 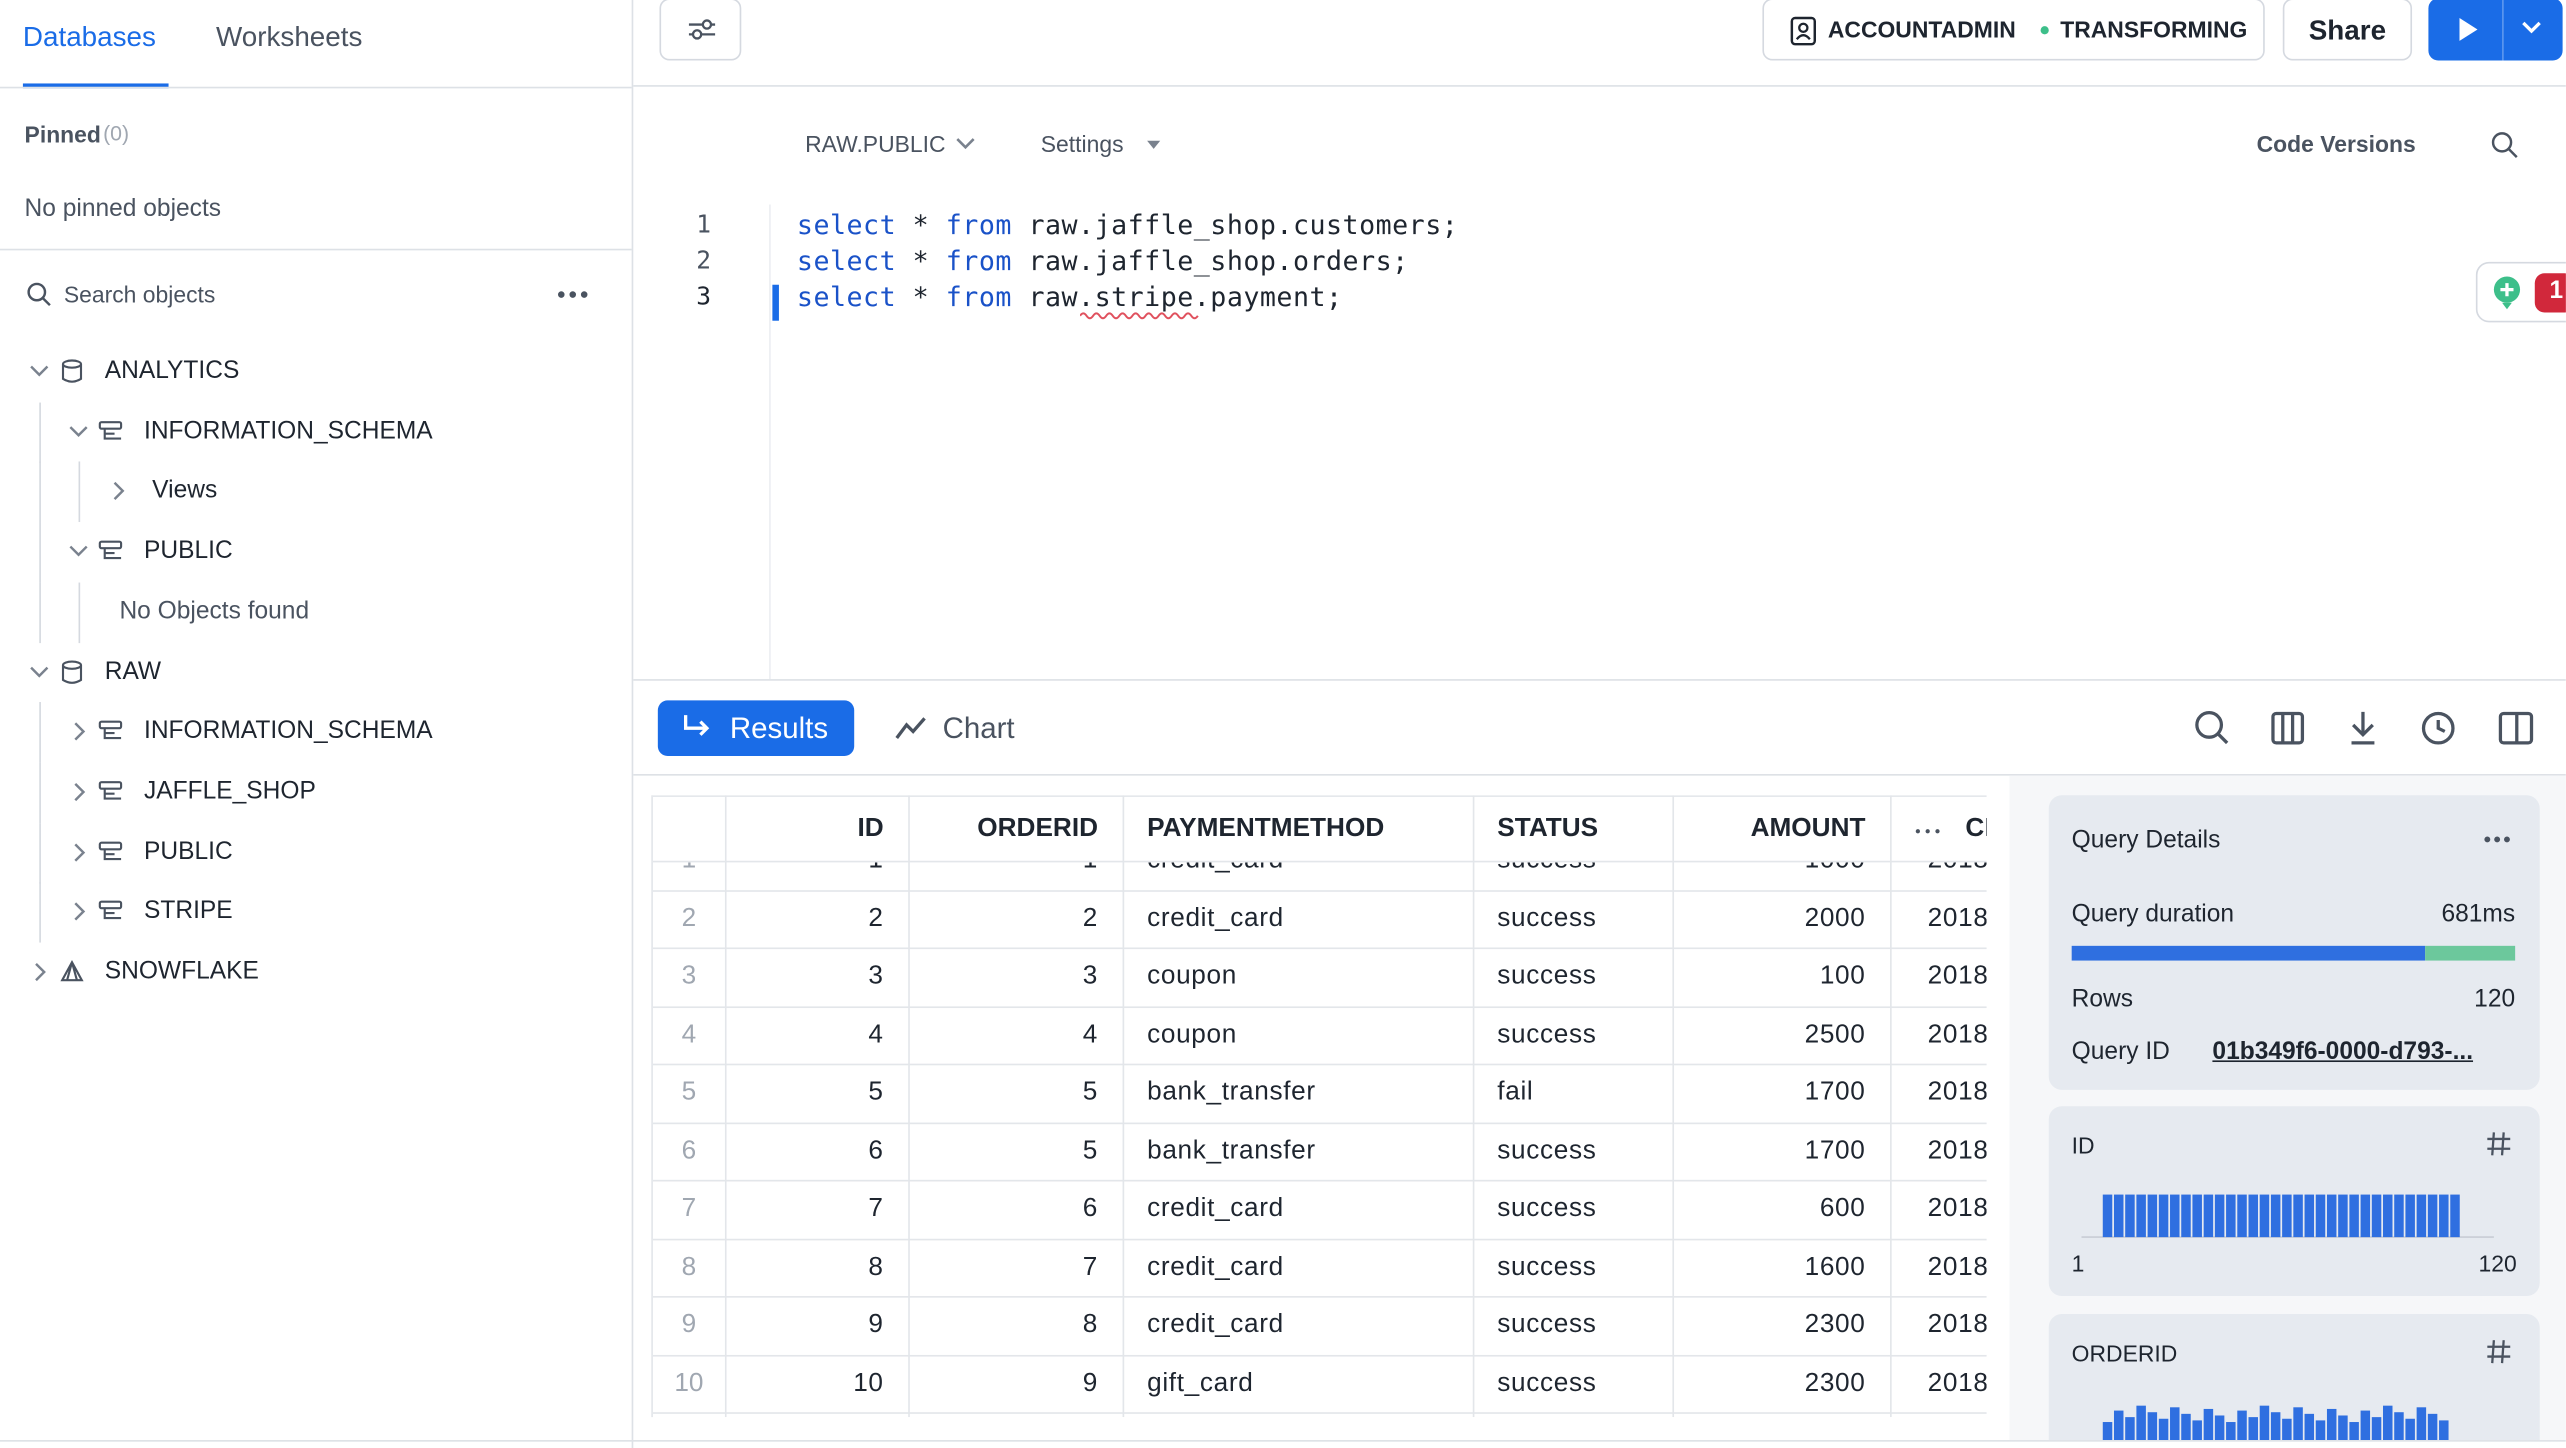 I want to click on column-header: AMOUNT, so click(x=1808, y=828).